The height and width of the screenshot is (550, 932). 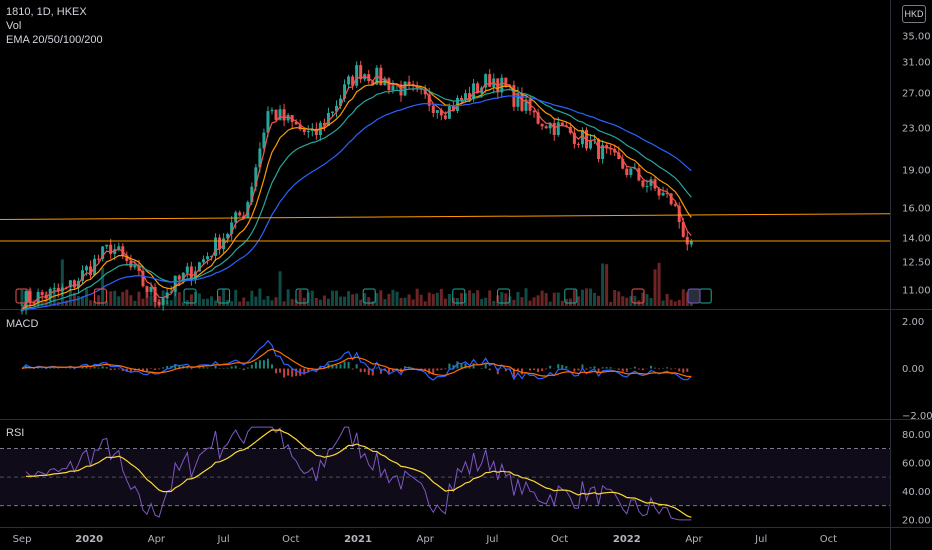 I want to click on time-tick-label: 2021, so click(x=358, y=539).